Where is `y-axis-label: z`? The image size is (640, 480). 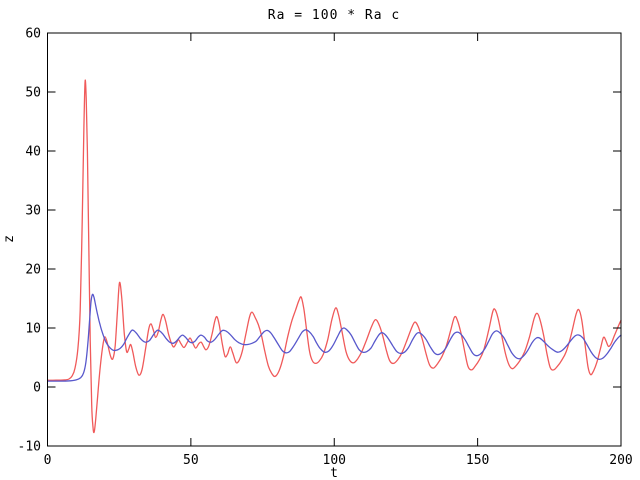 y-axis-label: z is located at coordinates (9, 239).